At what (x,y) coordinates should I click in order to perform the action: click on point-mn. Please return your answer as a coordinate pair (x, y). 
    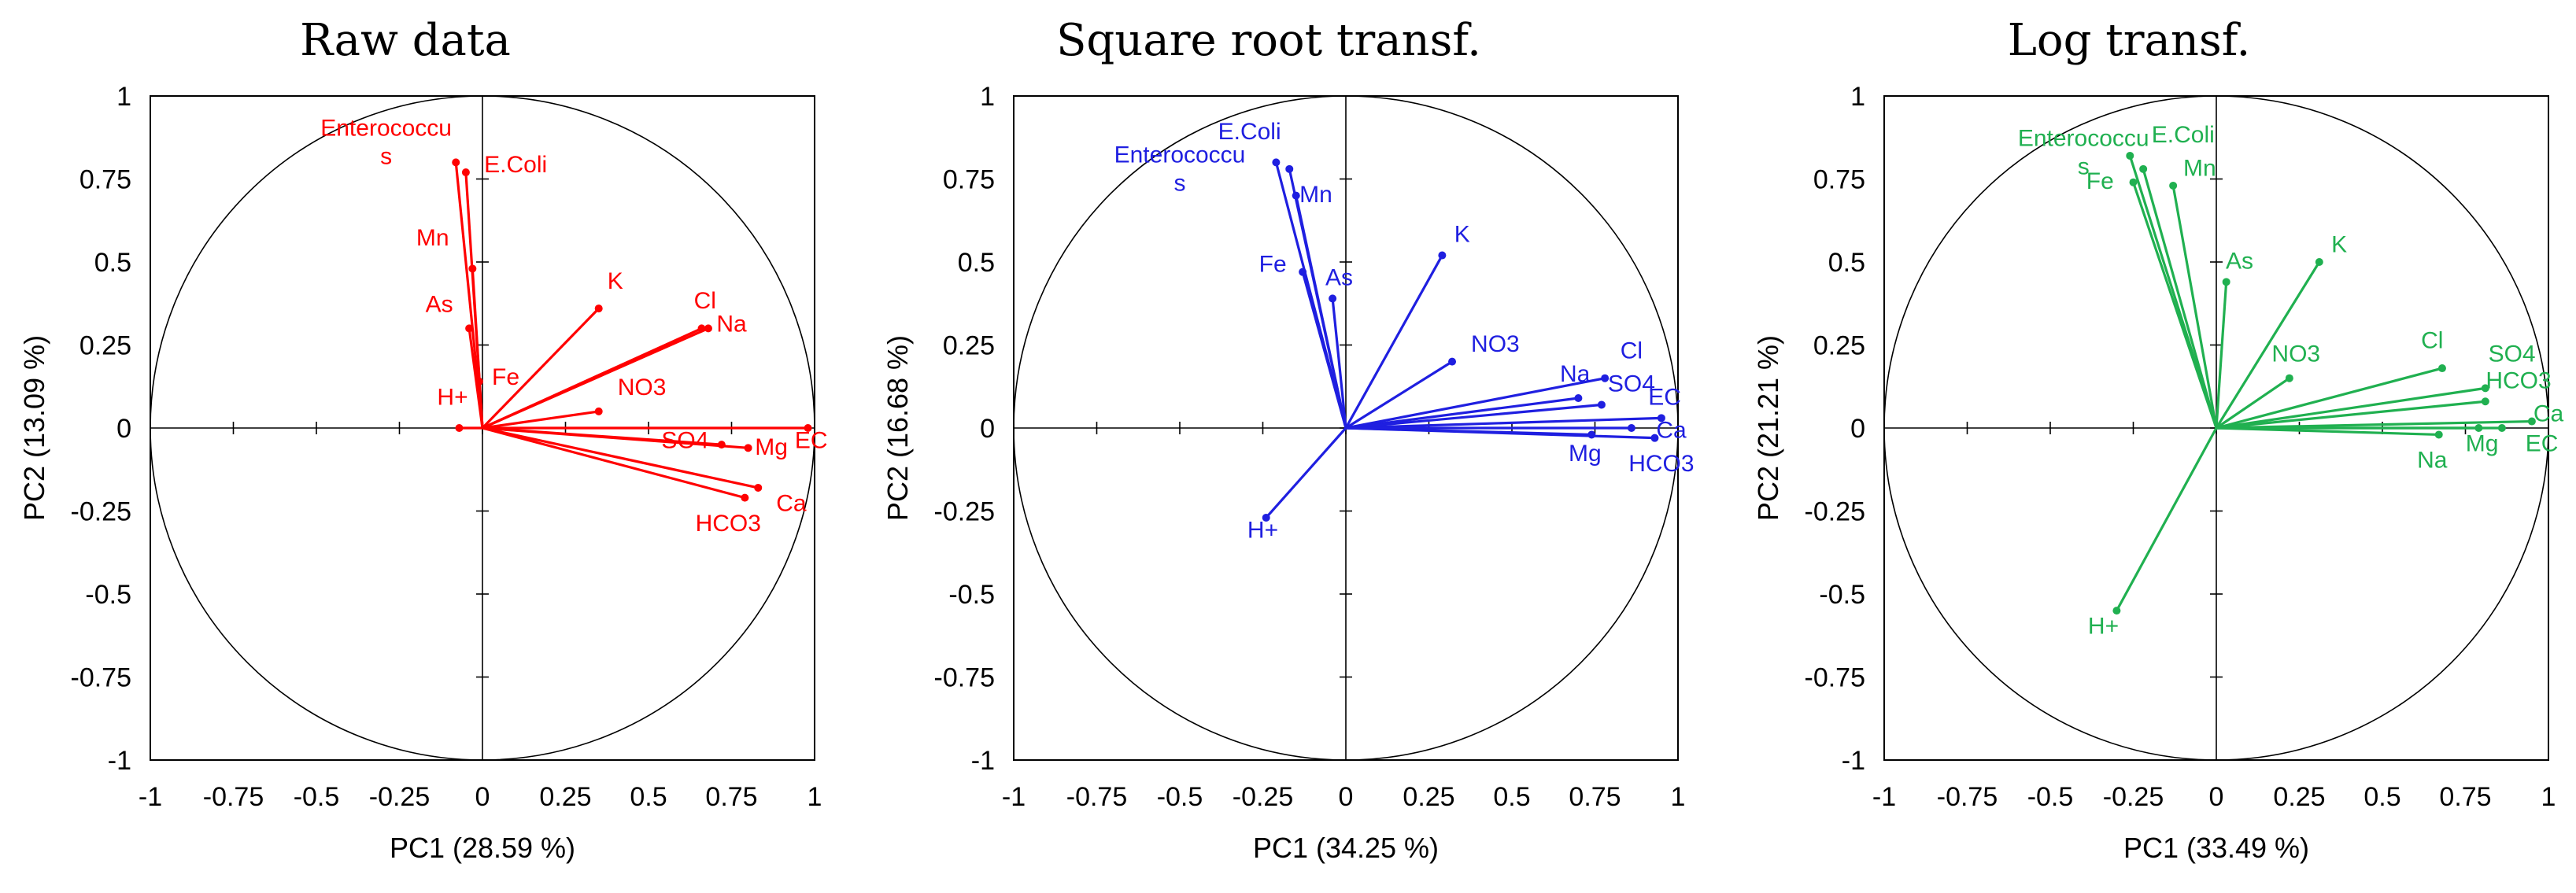
    Looking at the image, I should click on (2173, 185).